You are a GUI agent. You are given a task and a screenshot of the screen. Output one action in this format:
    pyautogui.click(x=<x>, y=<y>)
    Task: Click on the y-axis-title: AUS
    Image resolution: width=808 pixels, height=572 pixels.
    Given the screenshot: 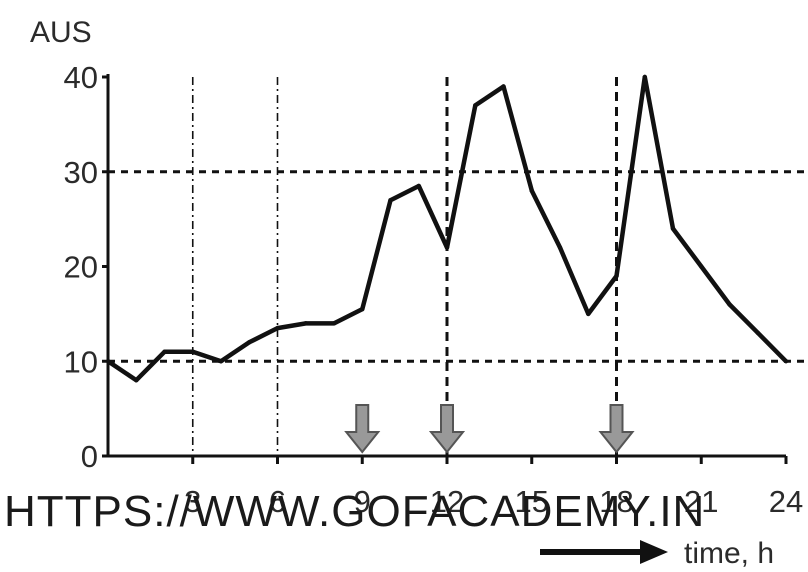 What is the action you would take?
    pyautogui.click(x=61, y=32)
    